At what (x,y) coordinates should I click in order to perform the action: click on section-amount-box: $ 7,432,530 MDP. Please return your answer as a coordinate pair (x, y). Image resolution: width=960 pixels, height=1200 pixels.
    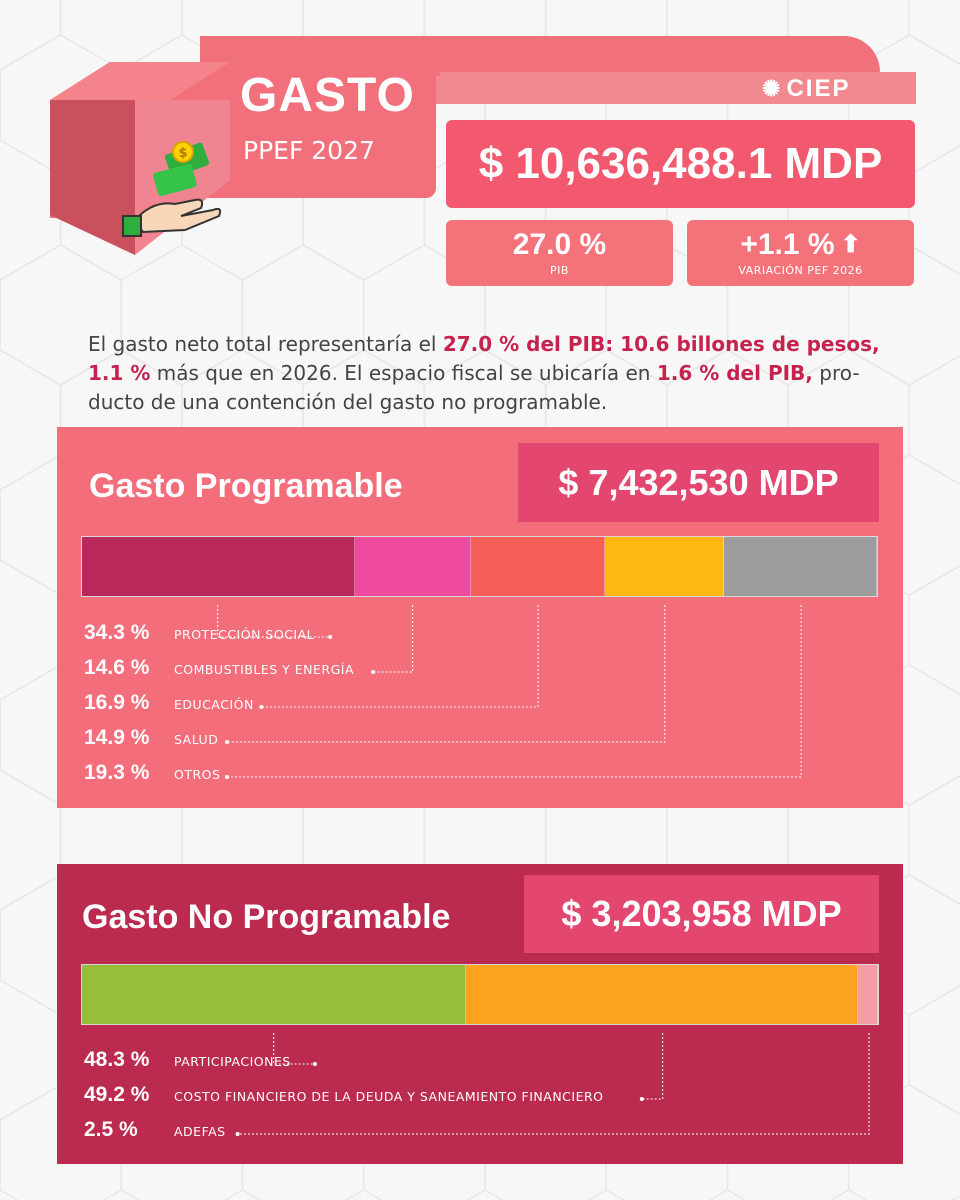
    Looking at the image, I should click on (698, 482).